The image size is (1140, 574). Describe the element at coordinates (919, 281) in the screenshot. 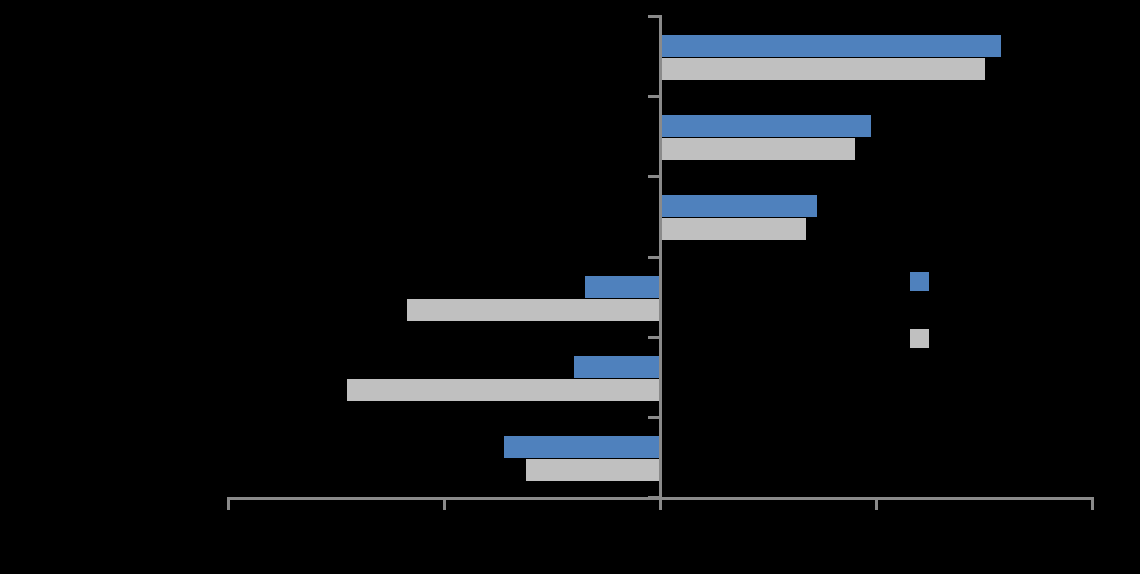

I see `legend-swatch-blue` at that location.